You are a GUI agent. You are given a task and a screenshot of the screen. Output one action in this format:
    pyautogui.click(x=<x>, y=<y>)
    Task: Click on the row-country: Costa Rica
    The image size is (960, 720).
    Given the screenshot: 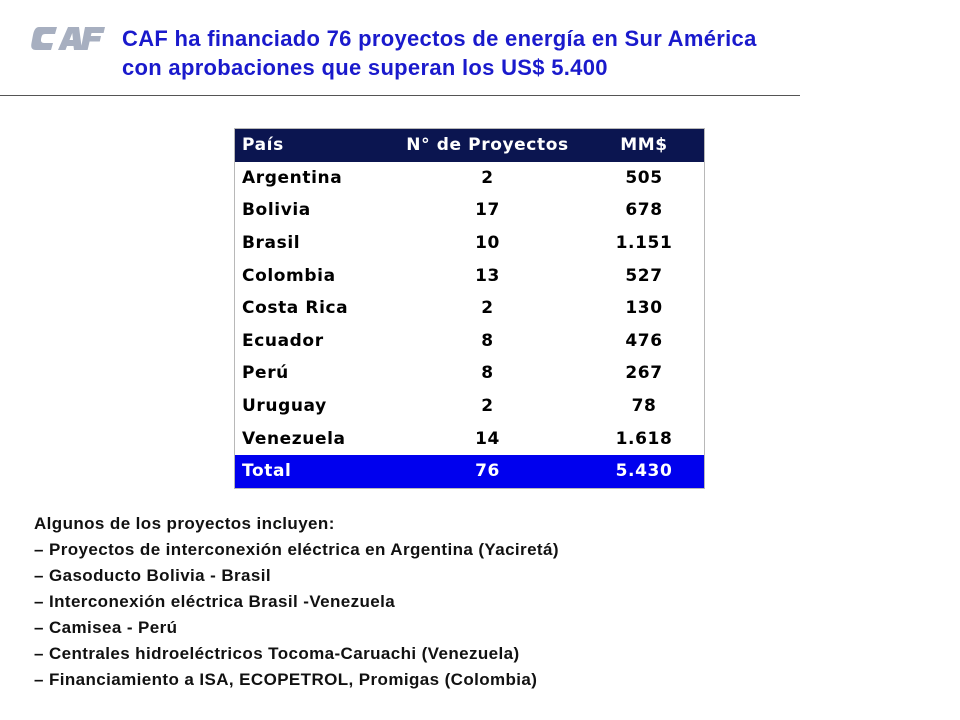 What is the action you would take?
    pyautogui.click(x=313, y=308)
    